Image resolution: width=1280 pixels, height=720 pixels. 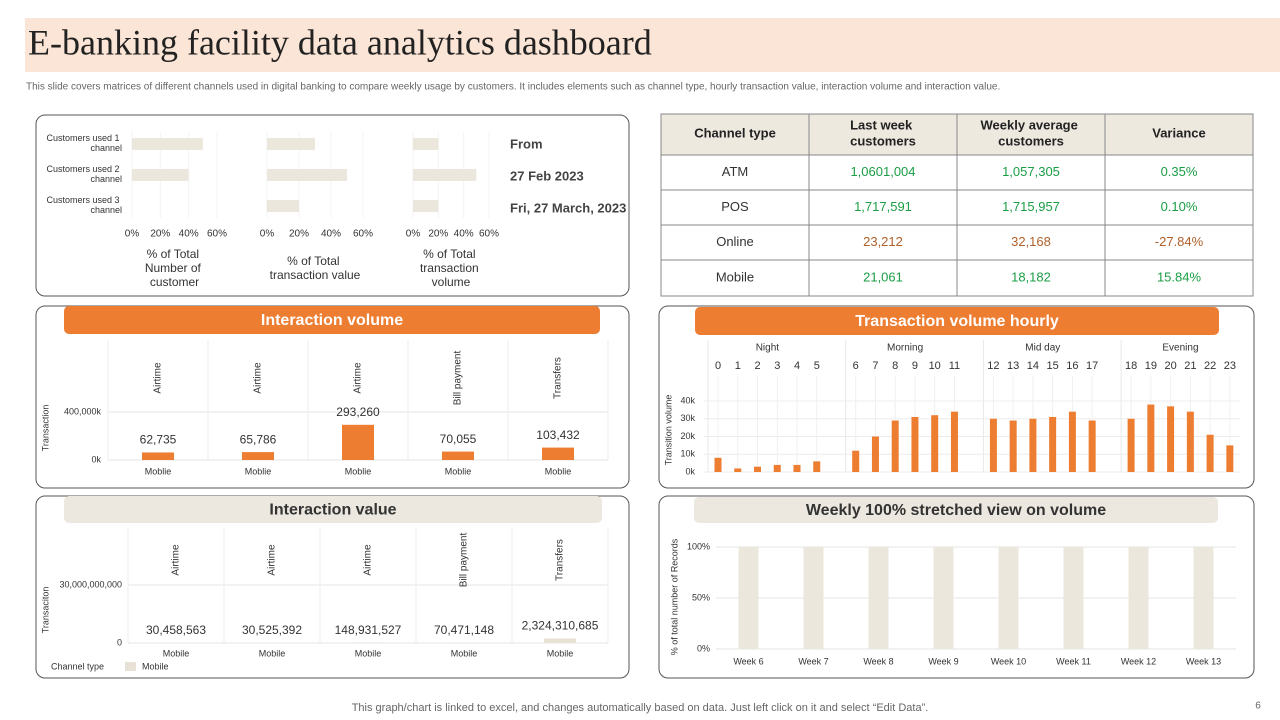 I want to click on y-tick-label: 400,000k, so click(x=83, y=411).